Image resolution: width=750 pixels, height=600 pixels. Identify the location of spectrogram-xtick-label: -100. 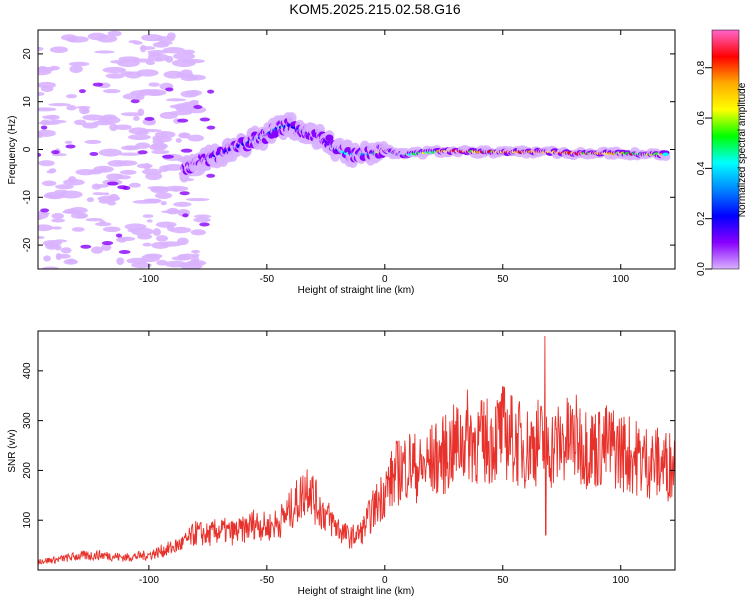
(149, 279).